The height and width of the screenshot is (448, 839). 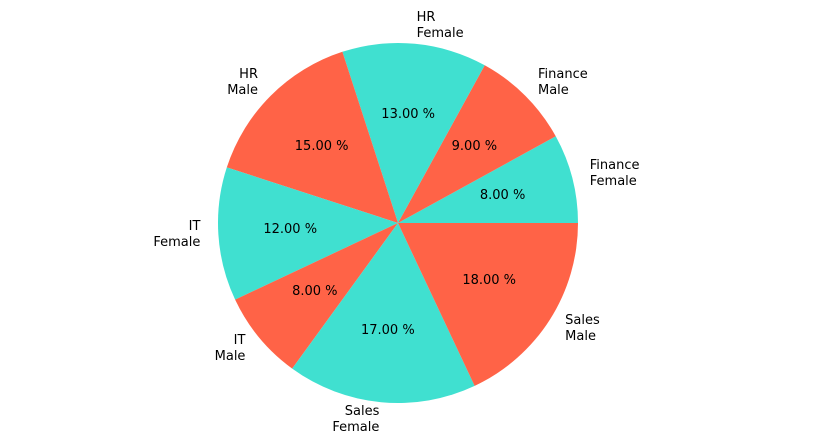 What do you see at coordinates (242, 82) in the screenshot?
I see `category-label: HR Male` at bounding box center [242, 82].